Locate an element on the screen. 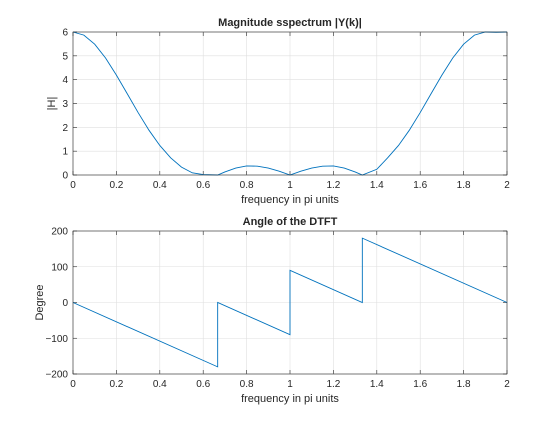 The image size is (560, 425). y-tick-label: 200 is located at coordinates (59, 232).